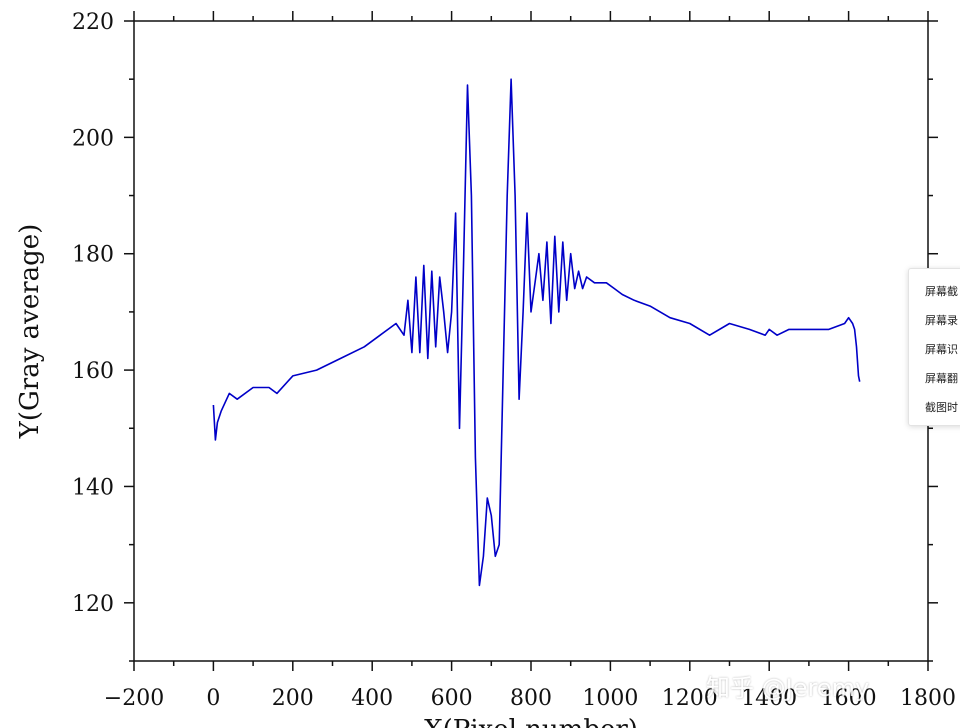 The width and height of the screenshot is (960, 728). Describe the element at coordinates (941, 320) in the screenshot. I see `context-menu-item-record: 屏幕录` at that location.